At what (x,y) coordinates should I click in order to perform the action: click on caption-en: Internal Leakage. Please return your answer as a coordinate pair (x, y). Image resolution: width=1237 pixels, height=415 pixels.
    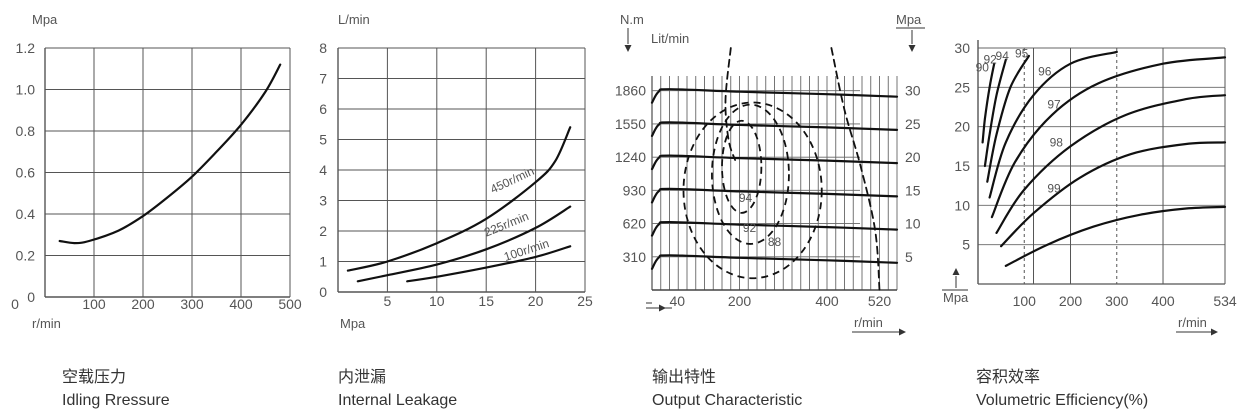
    Looking at the image, I should click on (397, 400).